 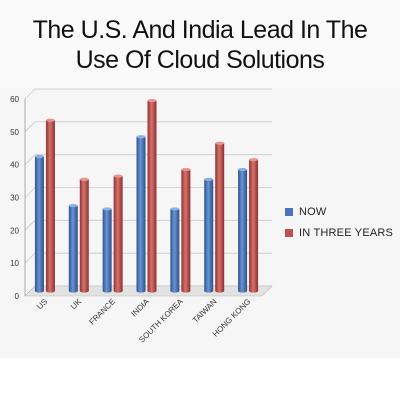 What do you see at coordinates (76, 304) in the screenshot?
I see `x-tick-label: UK` at bounding box center [76, 304].